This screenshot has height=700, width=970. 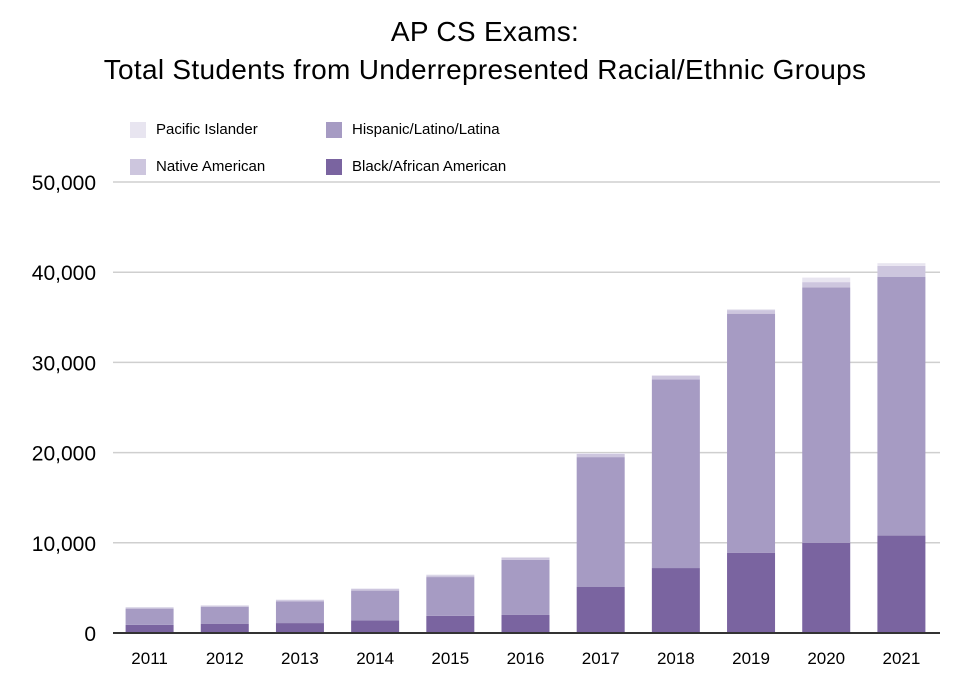 What do you see at coordinates (225, 658) in the screenshot?
I see `x-tick-label-2012: 2012` at bounding box center [225, 658].